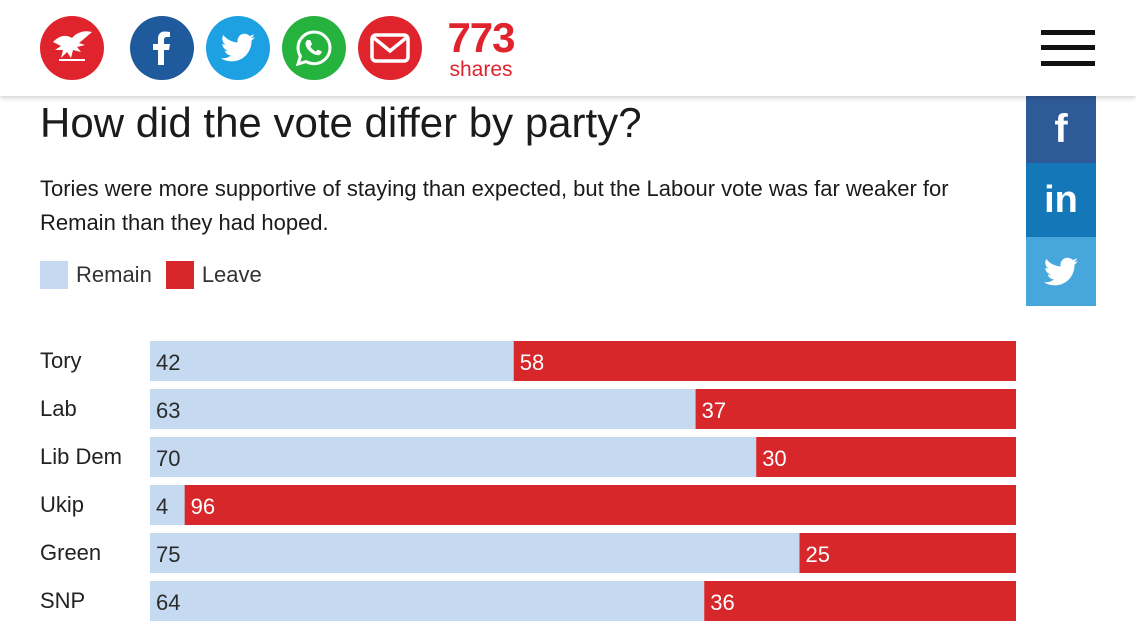  Describe the element at coordinates (332, 361) in the screenshot. I see `bar-remain-tory` at that location.